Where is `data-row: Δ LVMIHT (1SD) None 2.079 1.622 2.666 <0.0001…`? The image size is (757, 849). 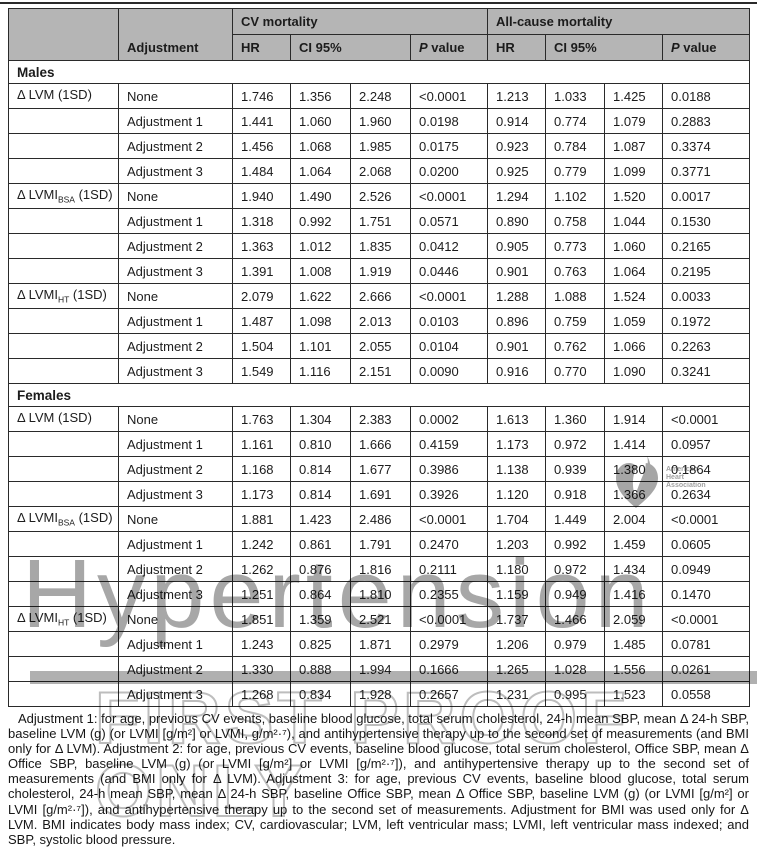
data-row: Δ LVMIHT (1SD) None 2.079 1.622 2.666 <0.0001… is located at coordinates (379, 296).